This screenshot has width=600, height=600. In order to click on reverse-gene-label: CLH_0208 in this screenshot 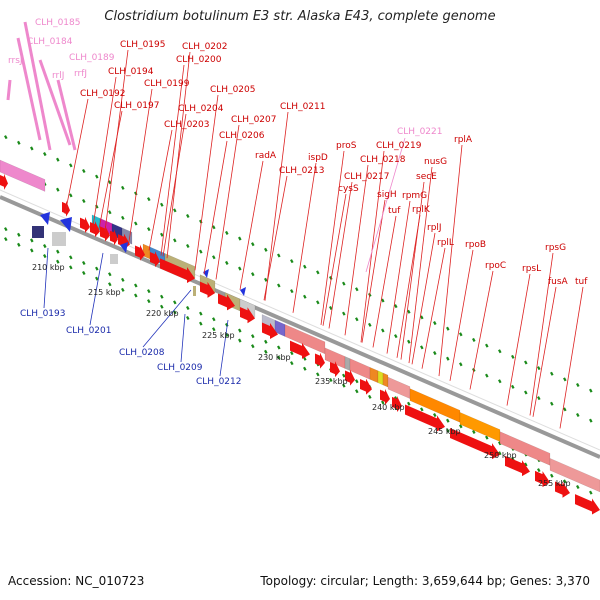, I will do `click(142, 353)`.